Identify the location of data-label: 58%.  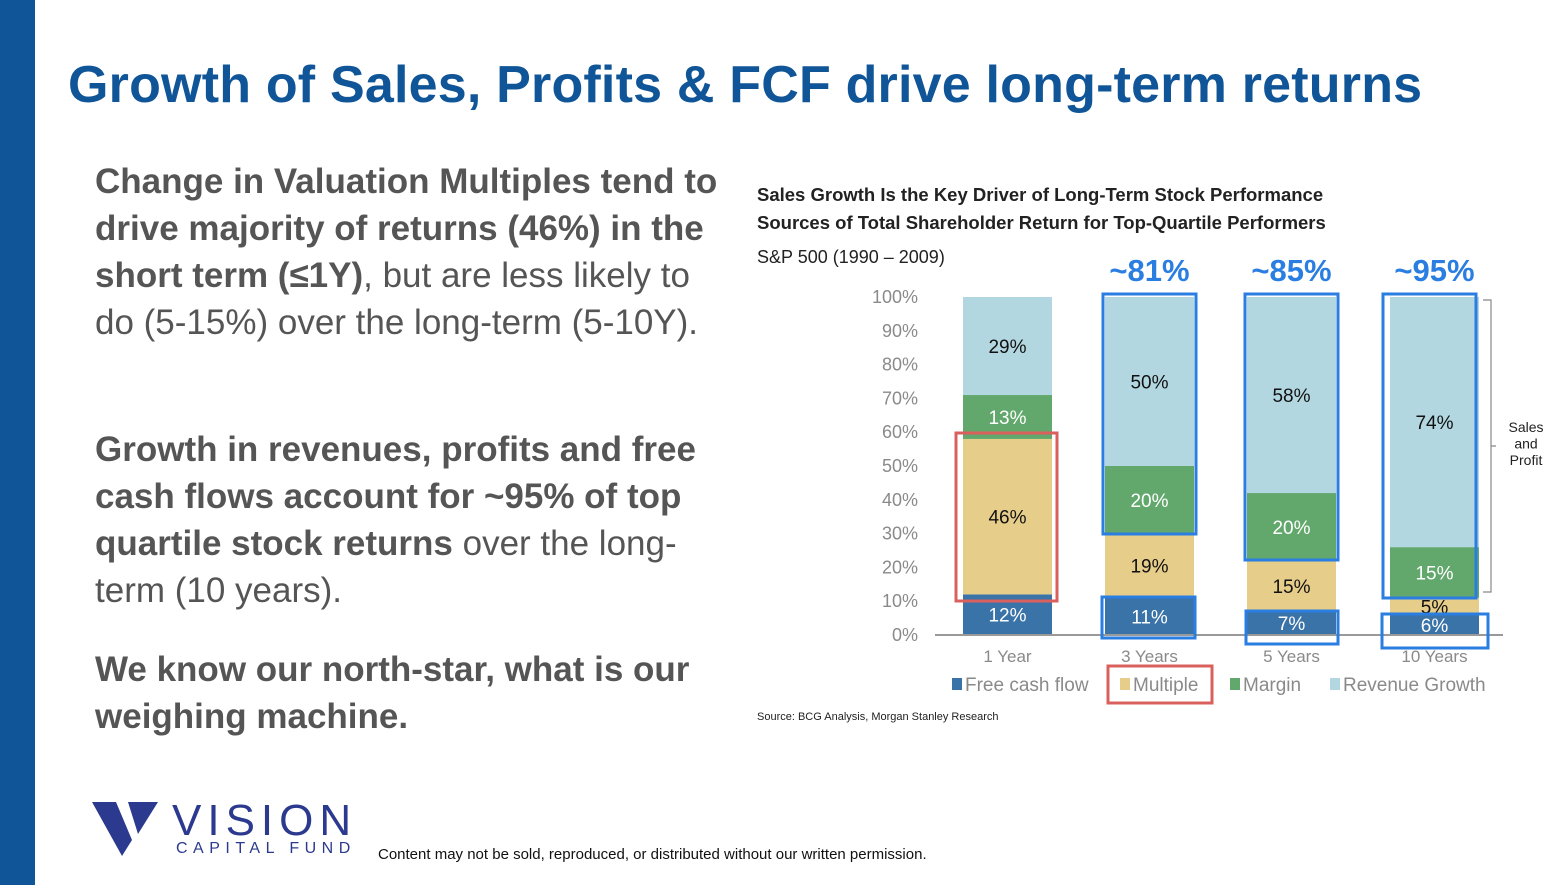
(1291, 396).